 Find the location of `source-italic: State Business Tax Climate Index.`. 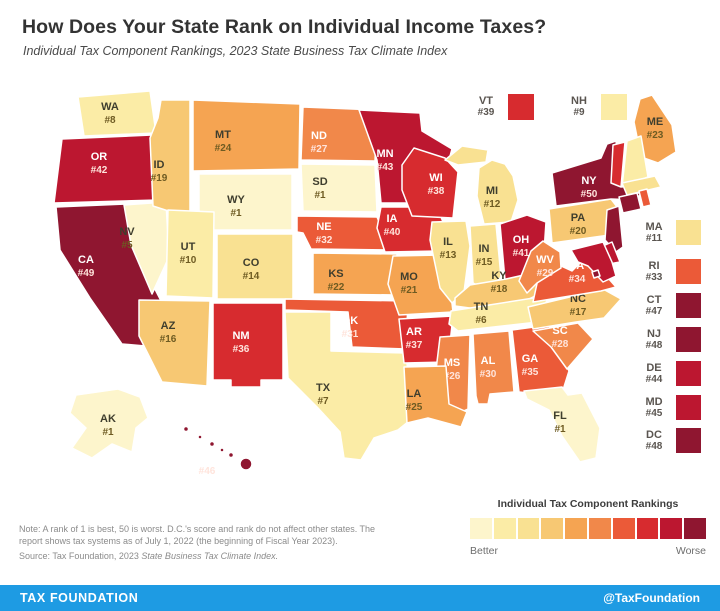

source-italic: State Business Tax Climate Index. is located at coordinates (210, 556).